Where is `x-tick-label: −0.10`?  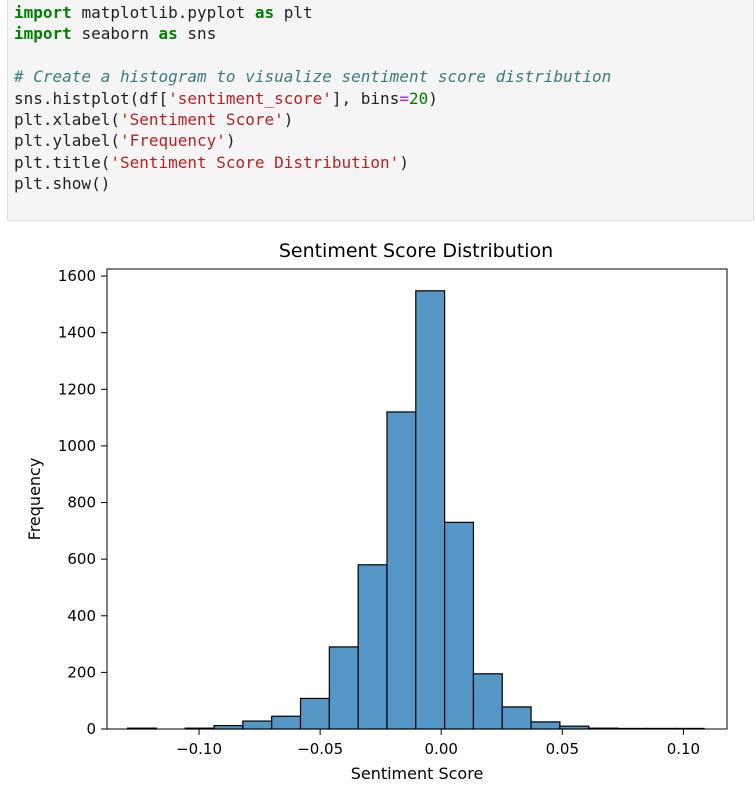
x-tick-label: −0.10 is located at coordinates (199, 749).